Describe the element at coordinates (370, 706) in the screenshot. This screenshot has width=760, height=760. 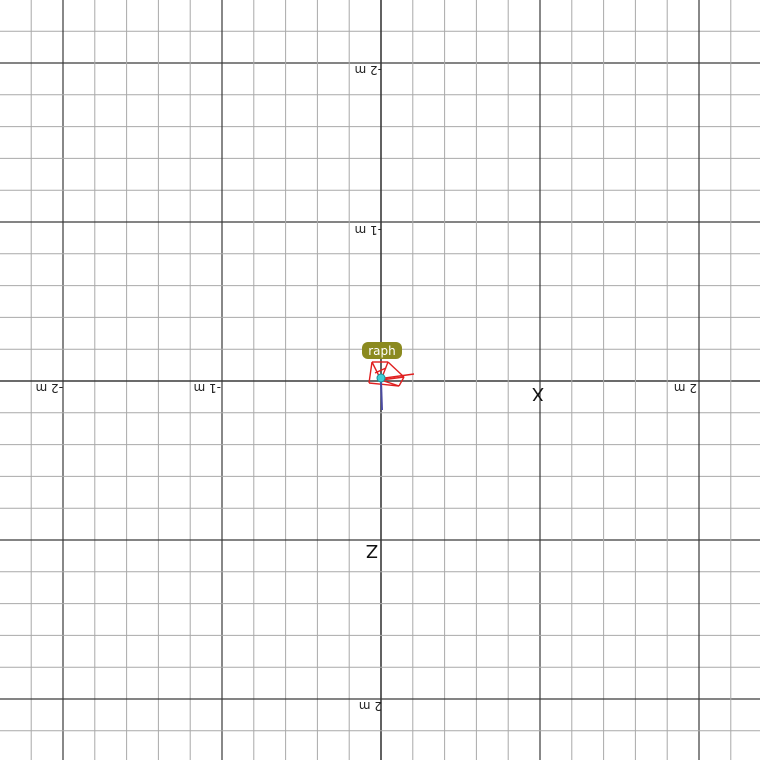
I see `axis-label-z-pos2: 2 m` at that location.